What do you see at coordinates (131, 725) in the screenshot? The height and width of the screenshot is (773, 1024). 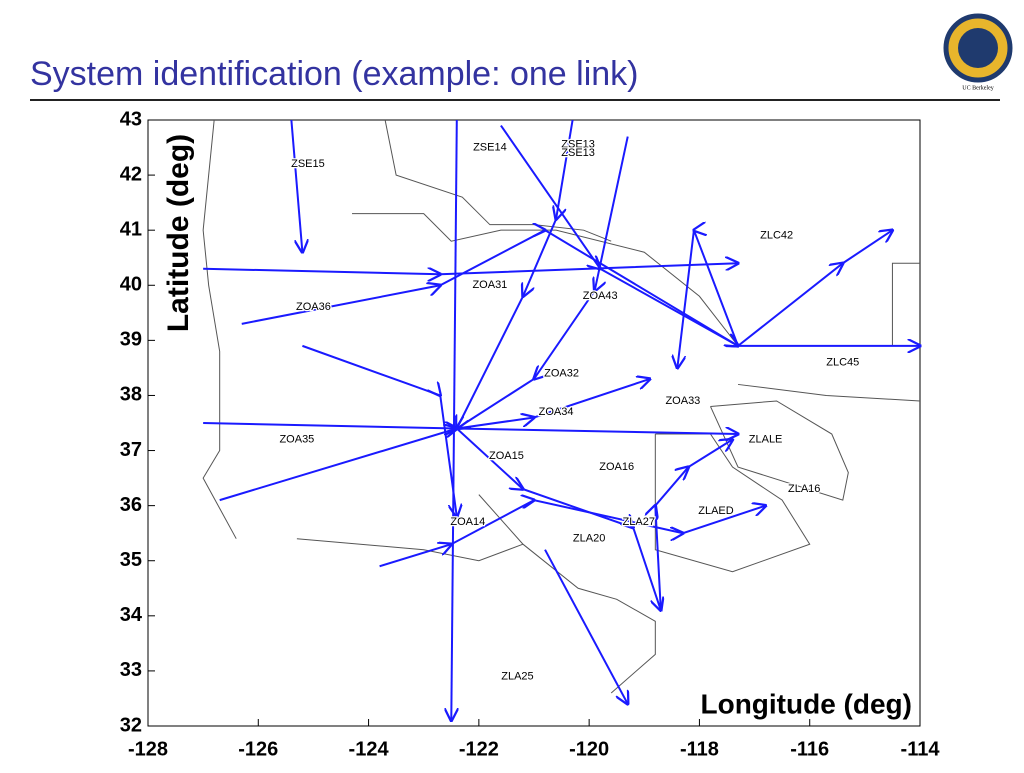 I see `y-tick-label: 32` at bounding box center [131, 725].